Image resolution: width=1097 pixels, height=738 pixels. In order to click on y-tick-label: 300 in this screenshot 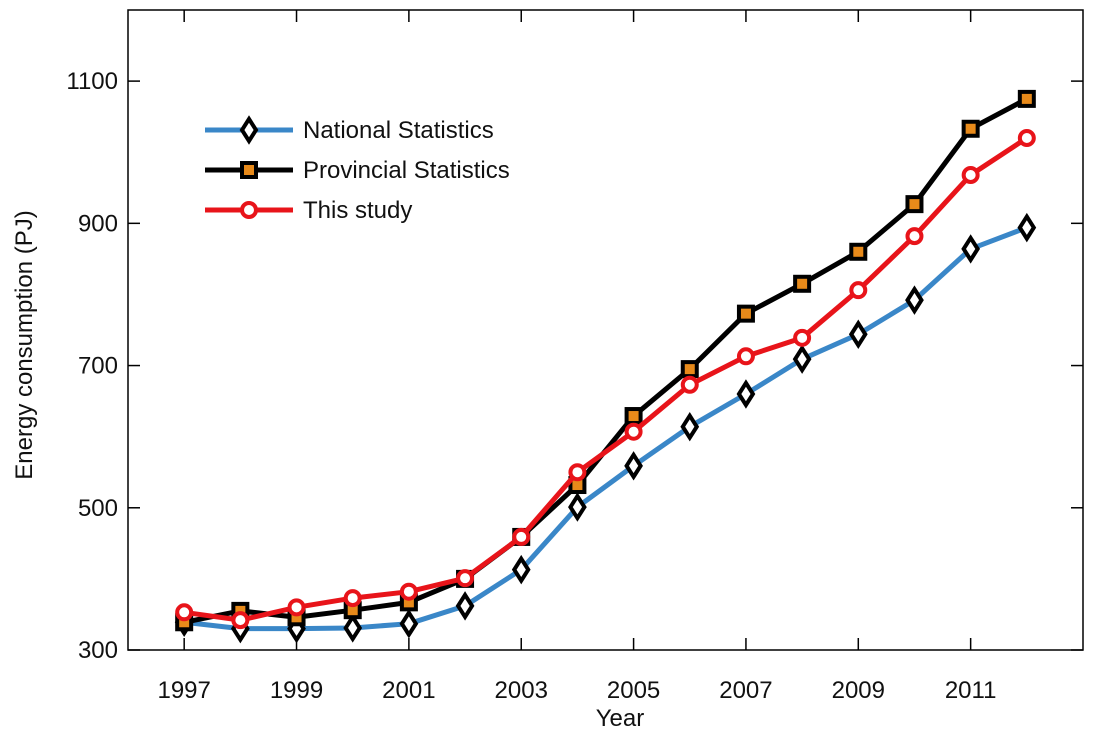, I will do `click(98, 650)`.